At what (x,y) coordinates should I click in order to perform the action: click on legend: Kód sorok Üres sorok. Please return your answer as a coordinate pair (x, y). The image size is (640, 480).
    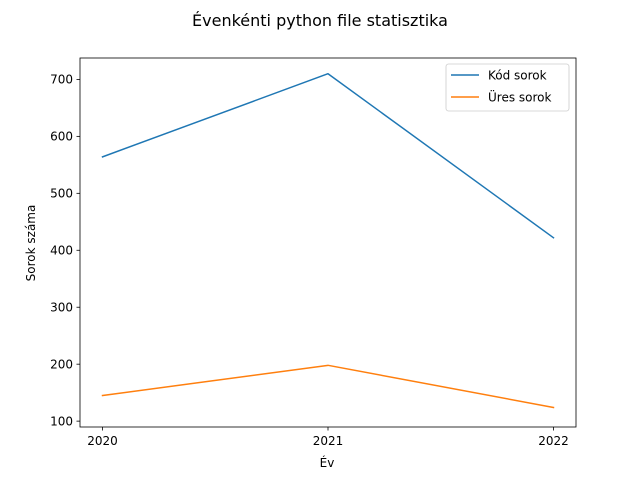
    Looking at the image, I should click on (507, 87).